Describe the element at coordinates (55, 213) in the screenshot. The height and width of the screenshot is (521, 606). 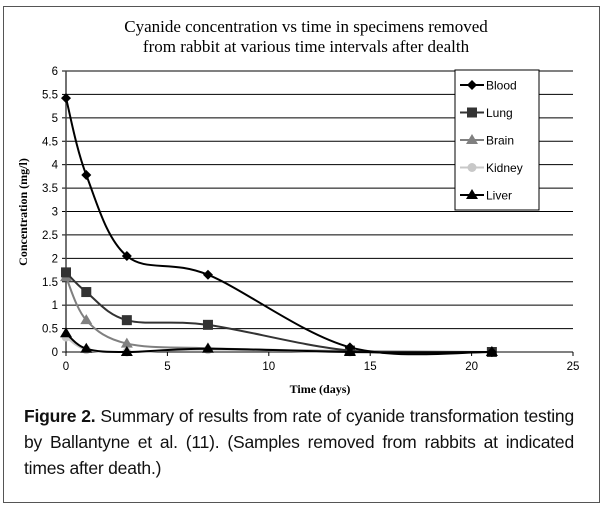
I see `y-tick-label: 3` at that location.